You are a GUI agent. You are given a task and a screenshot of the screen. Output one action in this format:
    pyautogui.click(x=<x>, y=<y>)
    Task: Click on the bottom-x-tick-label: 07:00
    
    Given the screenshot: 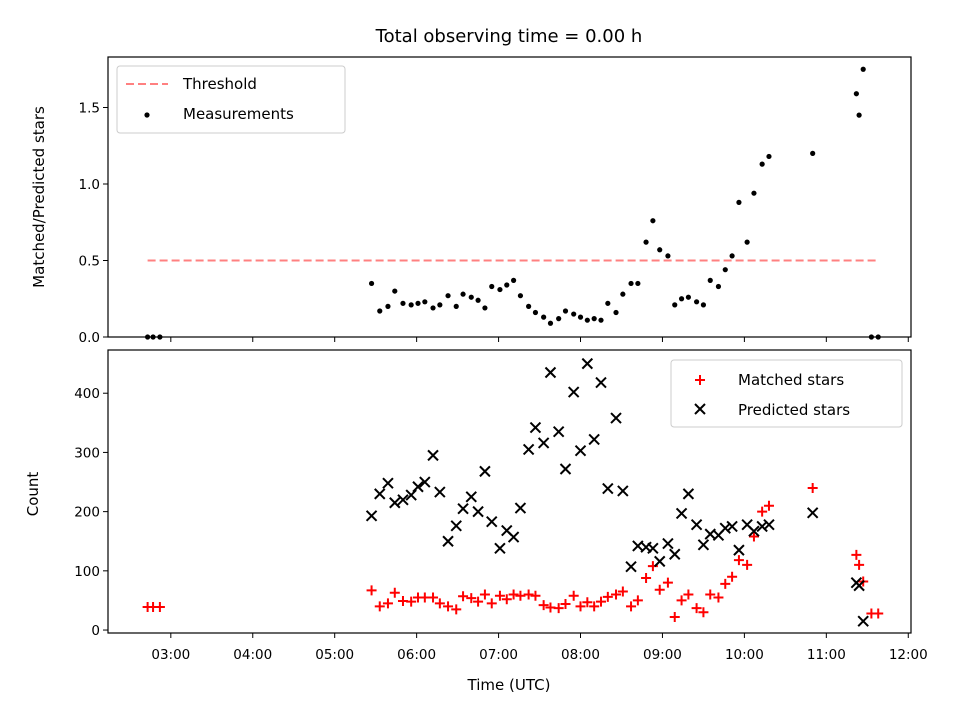 What is the action you would take?
    pyautogui.click(x=498, y=655)
    